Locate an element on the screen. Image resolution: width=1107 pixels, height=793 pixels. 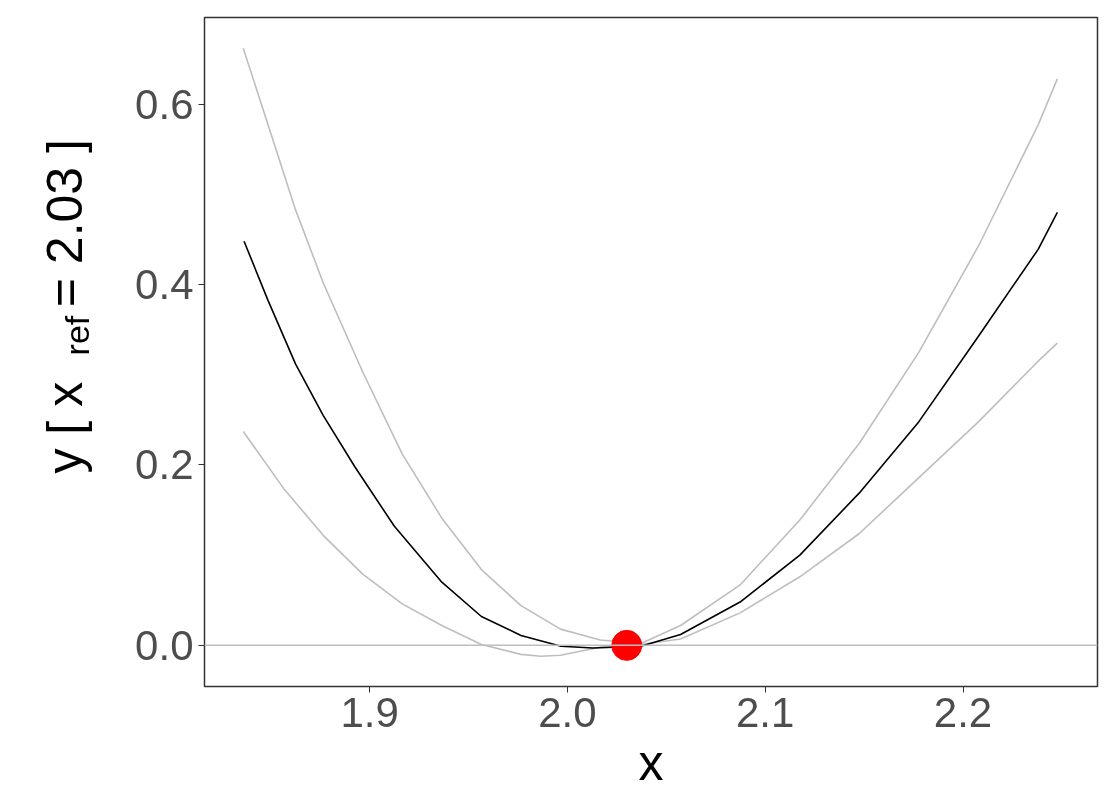
y-axis-title: y [ xref = 2.03 ] is located at coordinates (66, 306).